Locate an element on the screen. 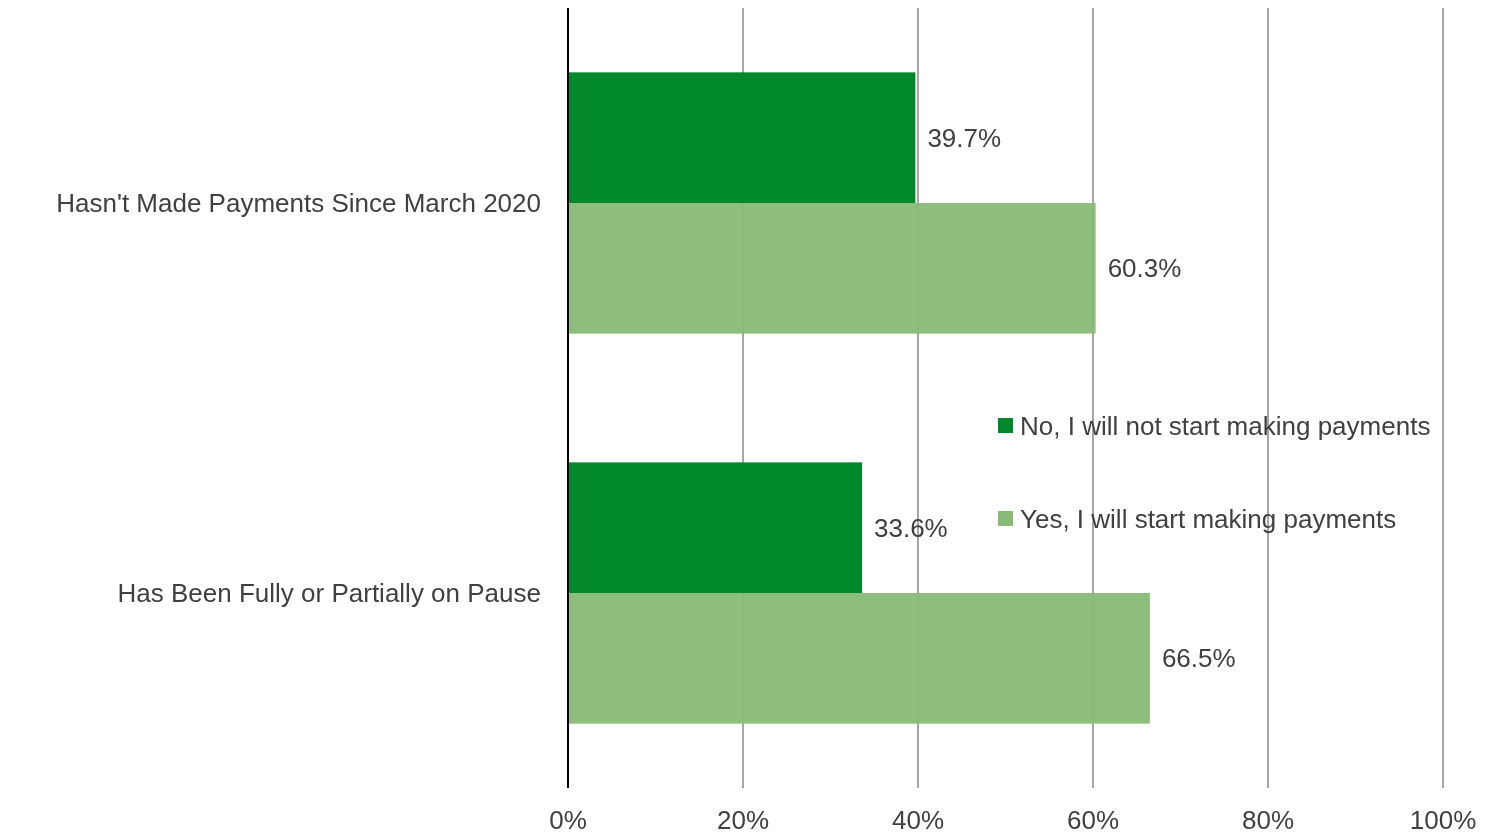 The height and width of the screenshot is (835, 1497). y-tick-label: Has Been Fully or Partially on Pause is located at coordinates (329, 593).